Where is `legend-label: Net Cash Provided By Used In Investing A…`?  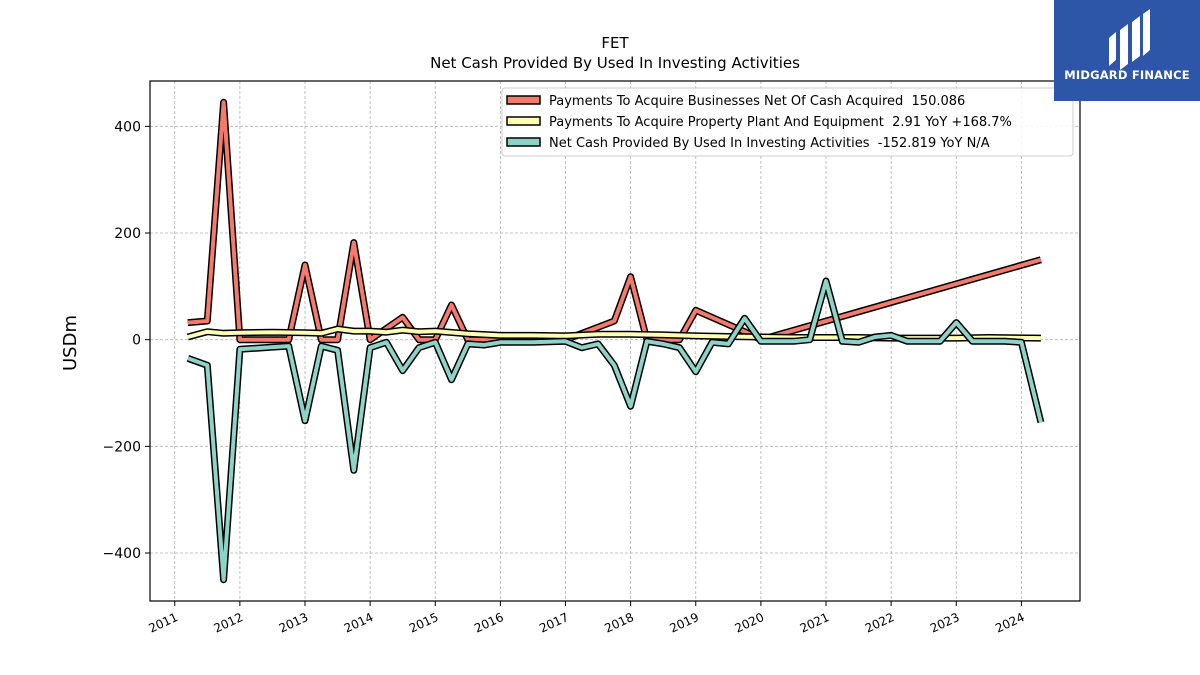
legend-label: Net Cash Provided By Used In Investing A… is located at coordinates (769, 143).